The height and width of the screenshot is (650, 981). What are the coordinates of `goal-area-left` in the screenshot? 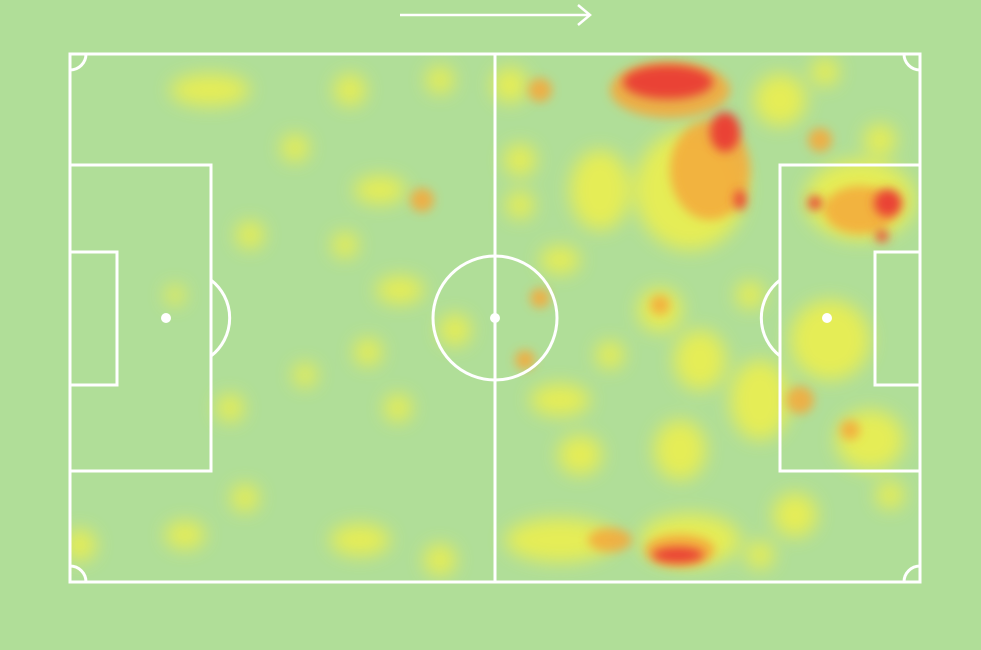 It's located at (93, 318).